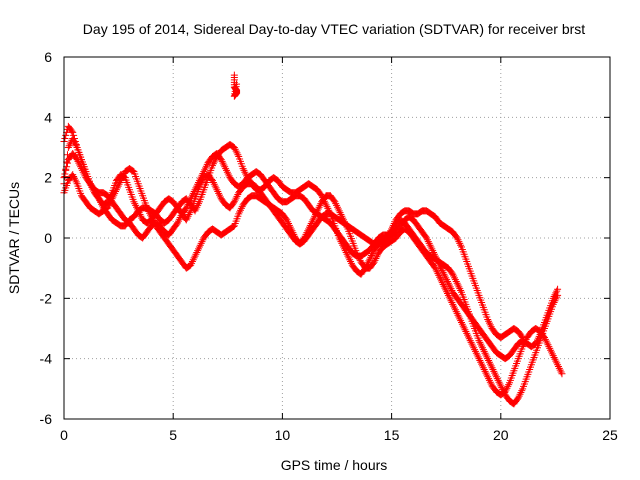 This screenshot has width=640, height=480. I want to click on x-tick-label: 10, so click(283, 435).